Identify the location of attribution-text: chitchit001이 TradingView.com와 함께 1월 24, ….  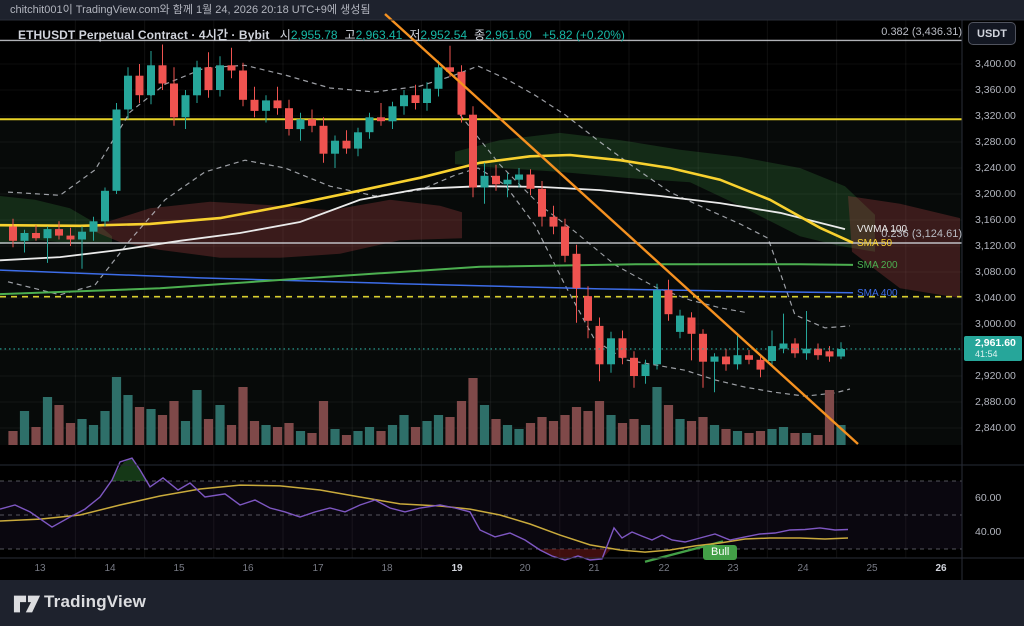
(190, 10).